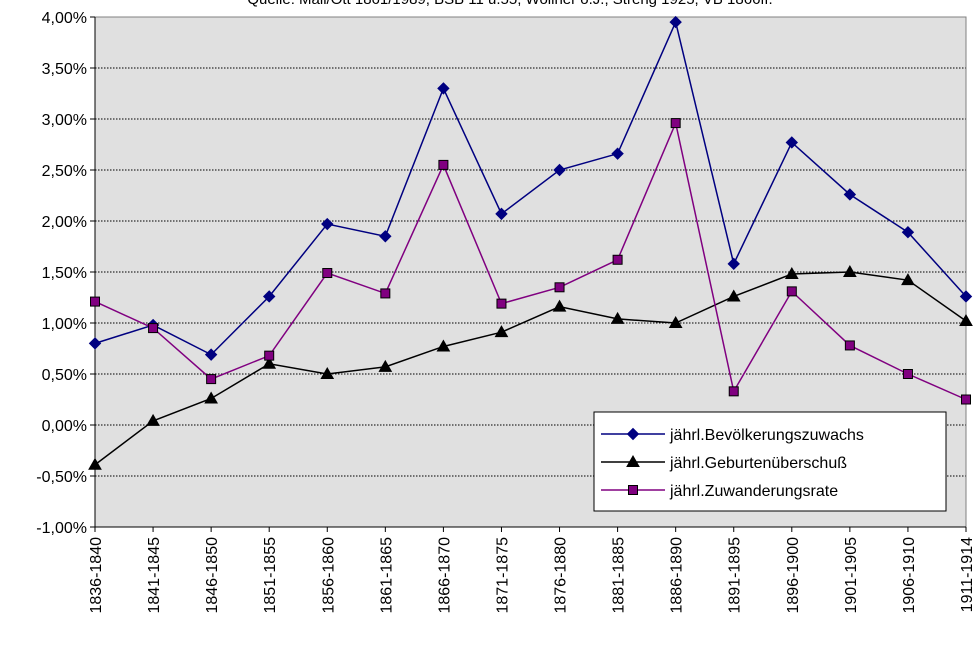  What do you see at coordinates (64, 375) in the screenshot?
I see `y-tick-label: 0,50%` at bounding box center [64, 375].